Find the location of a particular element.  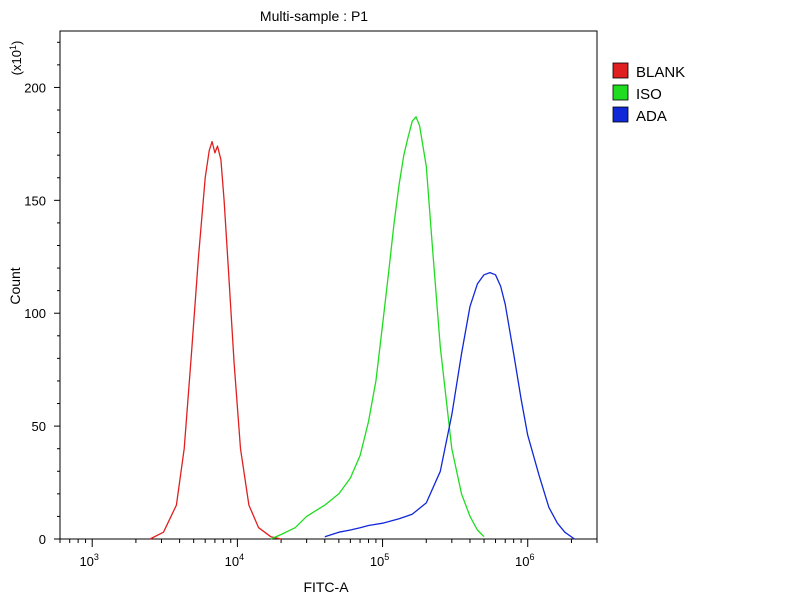

legend-label-blank: BLANK is located at coordinates (660, 72).